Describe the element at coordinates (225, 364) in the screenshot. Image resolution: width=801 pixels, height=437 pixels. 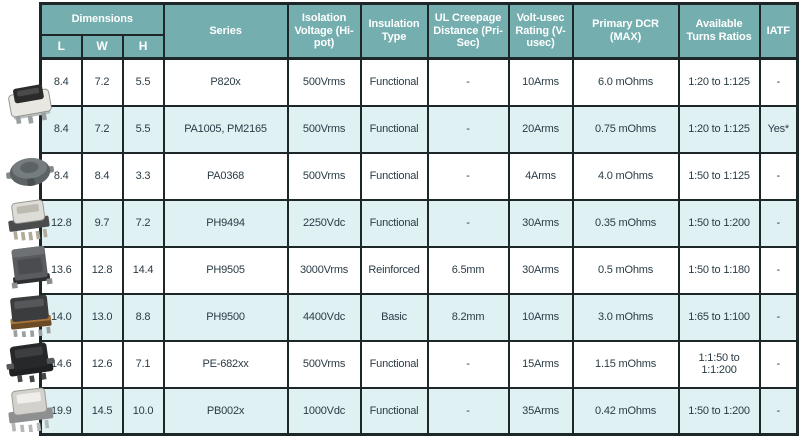
I see `cell-series: PE-682xx` at that location.